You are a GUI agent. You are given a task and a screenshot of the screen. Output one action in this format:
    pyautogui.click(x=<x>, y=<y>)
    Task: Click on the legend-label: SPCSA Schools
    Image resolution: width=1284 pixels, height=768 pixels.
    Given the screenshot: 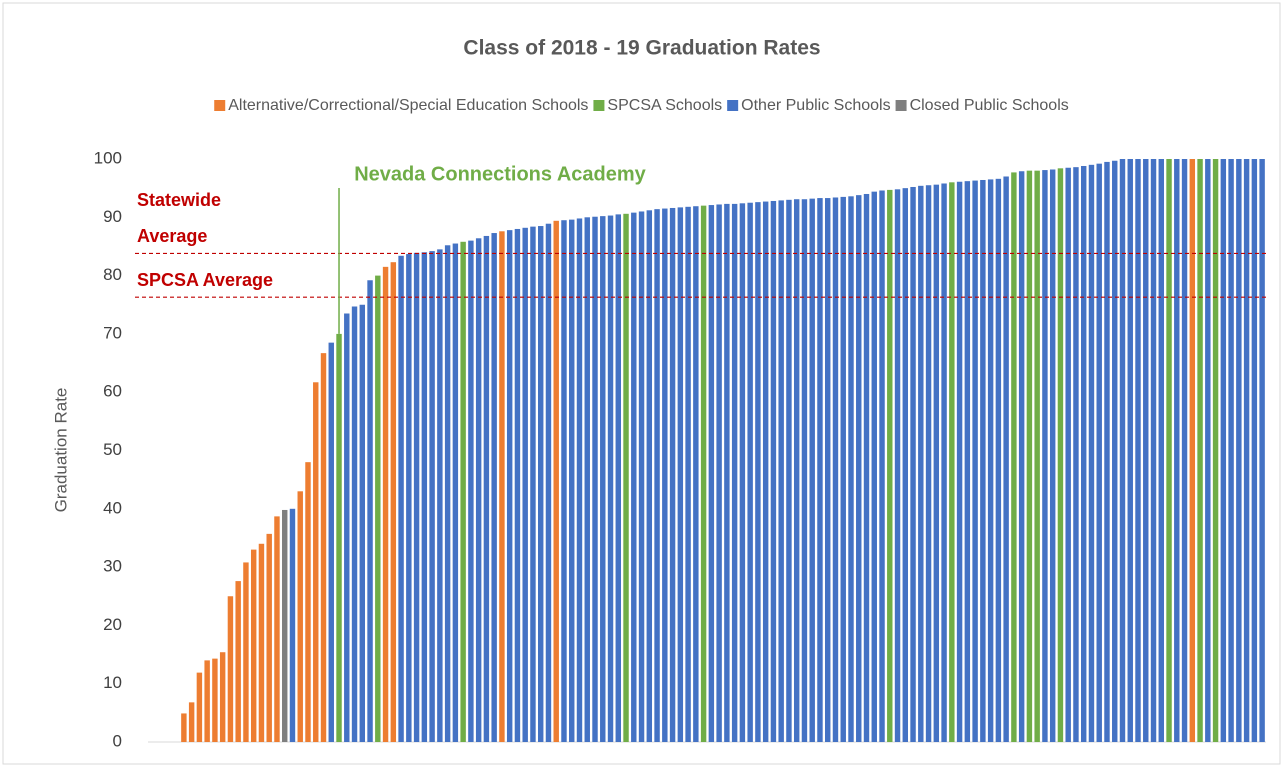 What is the action you would take?
    pyautogui.click(x=664, y=105)
    